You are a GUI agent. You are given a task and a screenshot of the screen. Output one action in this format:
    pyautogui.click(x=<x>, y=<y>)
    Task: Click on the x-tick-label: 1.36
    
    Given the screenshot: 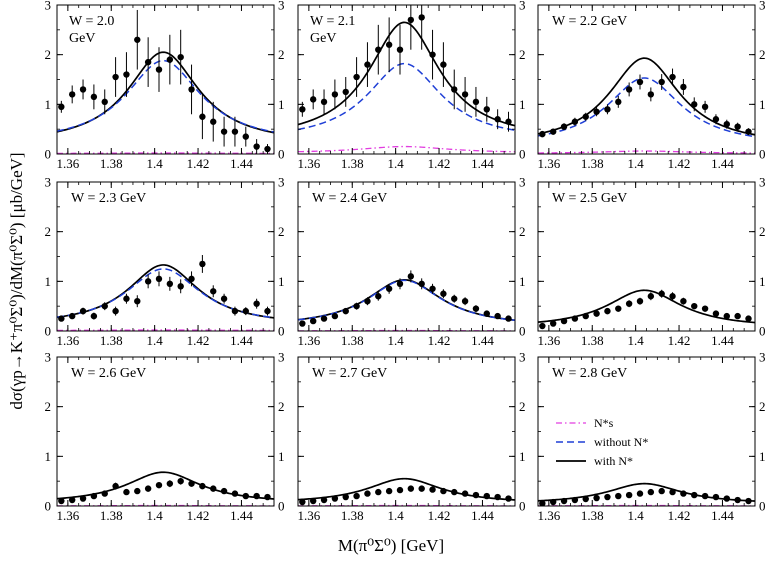 What is the action you would take?
    pyautogui.click(x=548, y=515)
    